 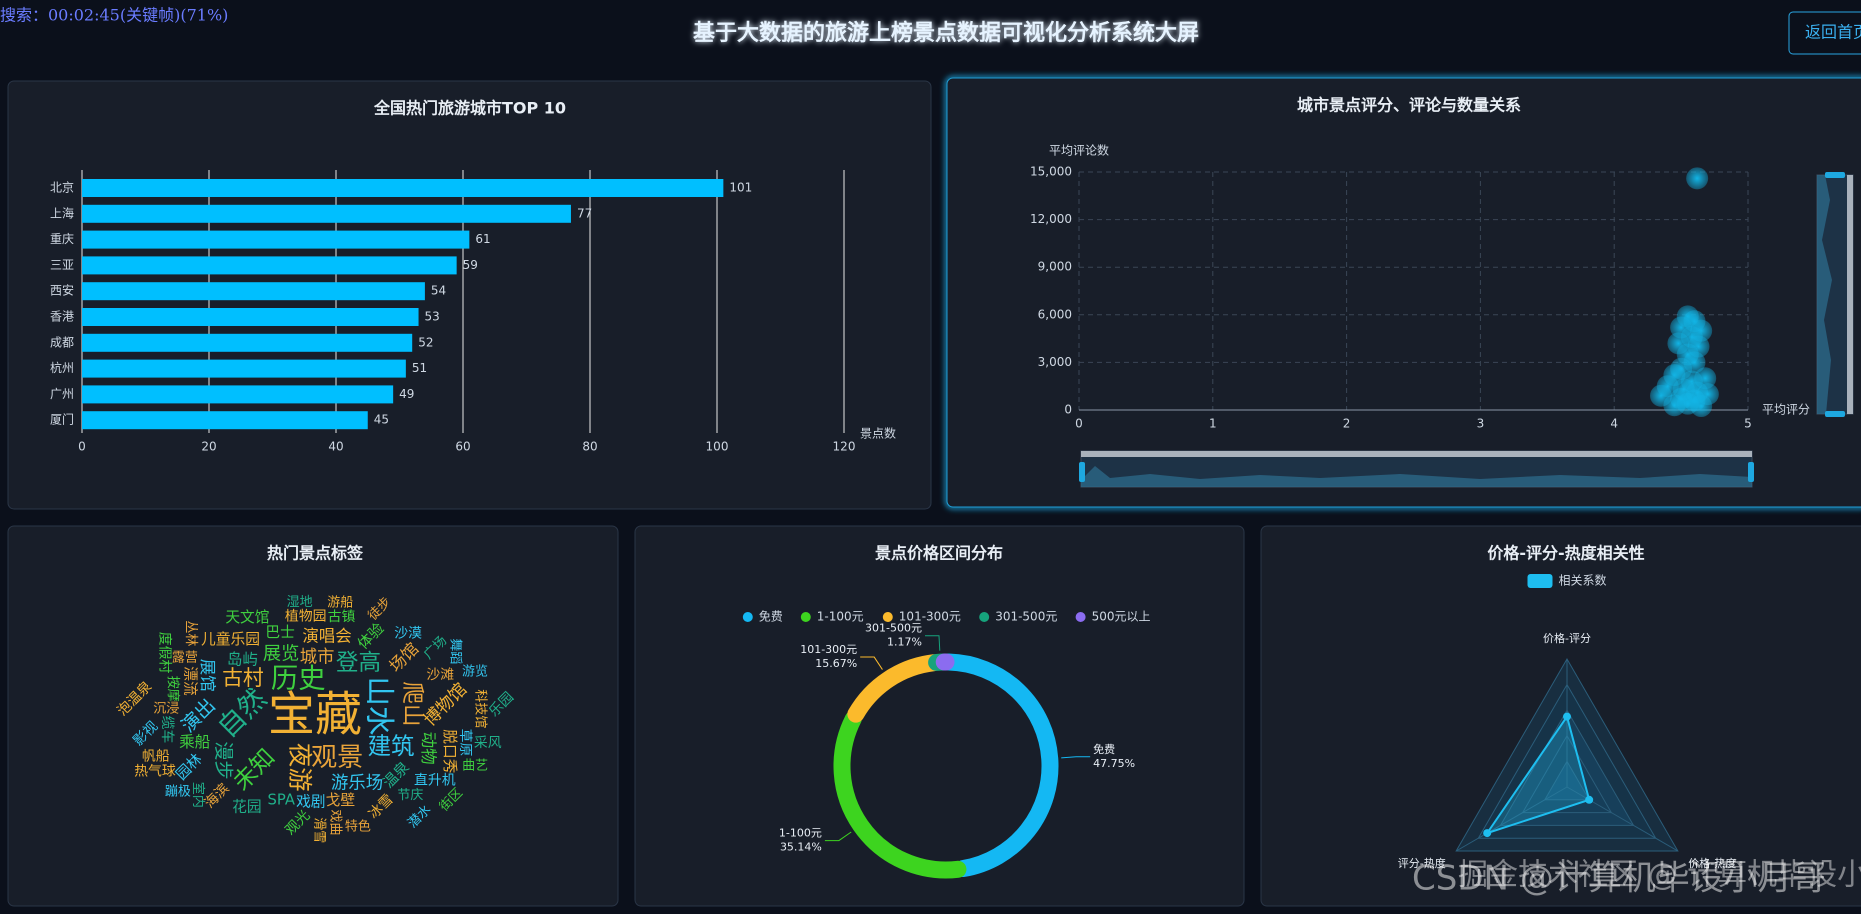 What do you see at coordinates (279, 632) in the screenshot?
I see `word: 巴士` at bounding box center [279, 632].